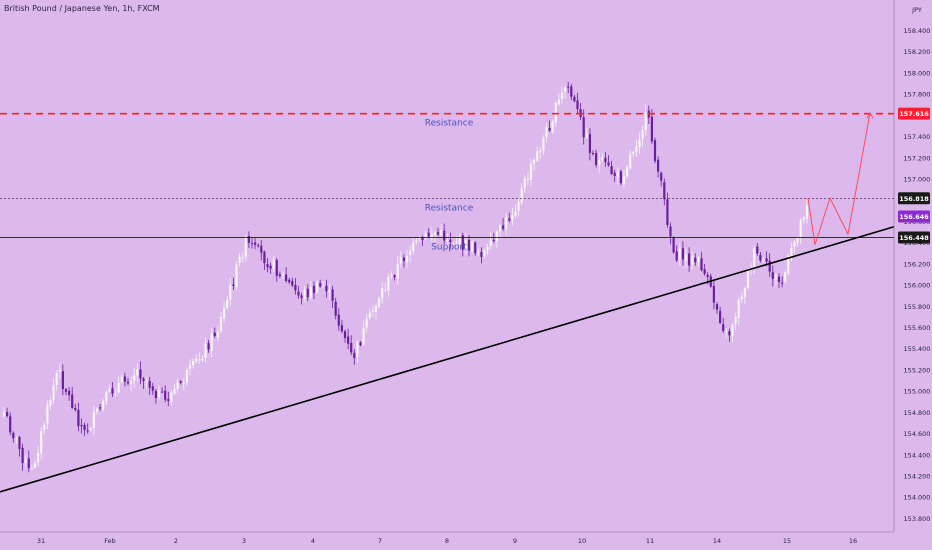 This screenshot has height=550, width=932. Describe the element at coordinates (914, 216) in the screenshot. I see `price-tag-current-bg` at that location.